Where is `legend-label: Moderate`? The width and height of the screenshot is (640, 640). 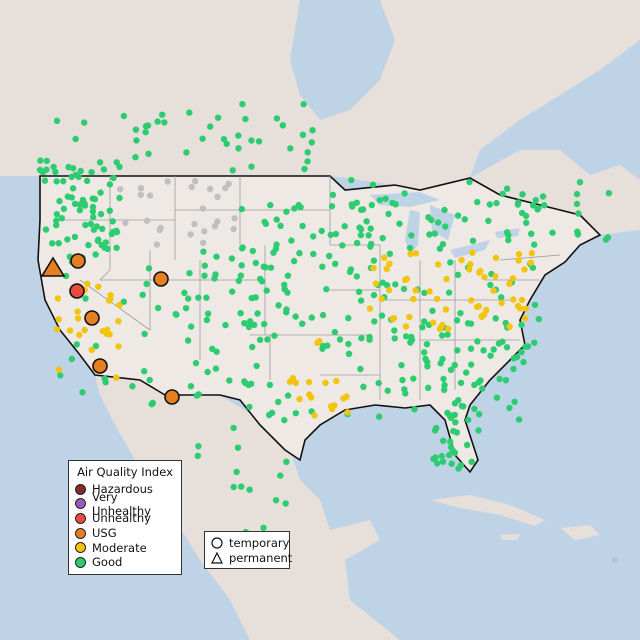
legend-label: Moderate is located at coordinates (119, 547).